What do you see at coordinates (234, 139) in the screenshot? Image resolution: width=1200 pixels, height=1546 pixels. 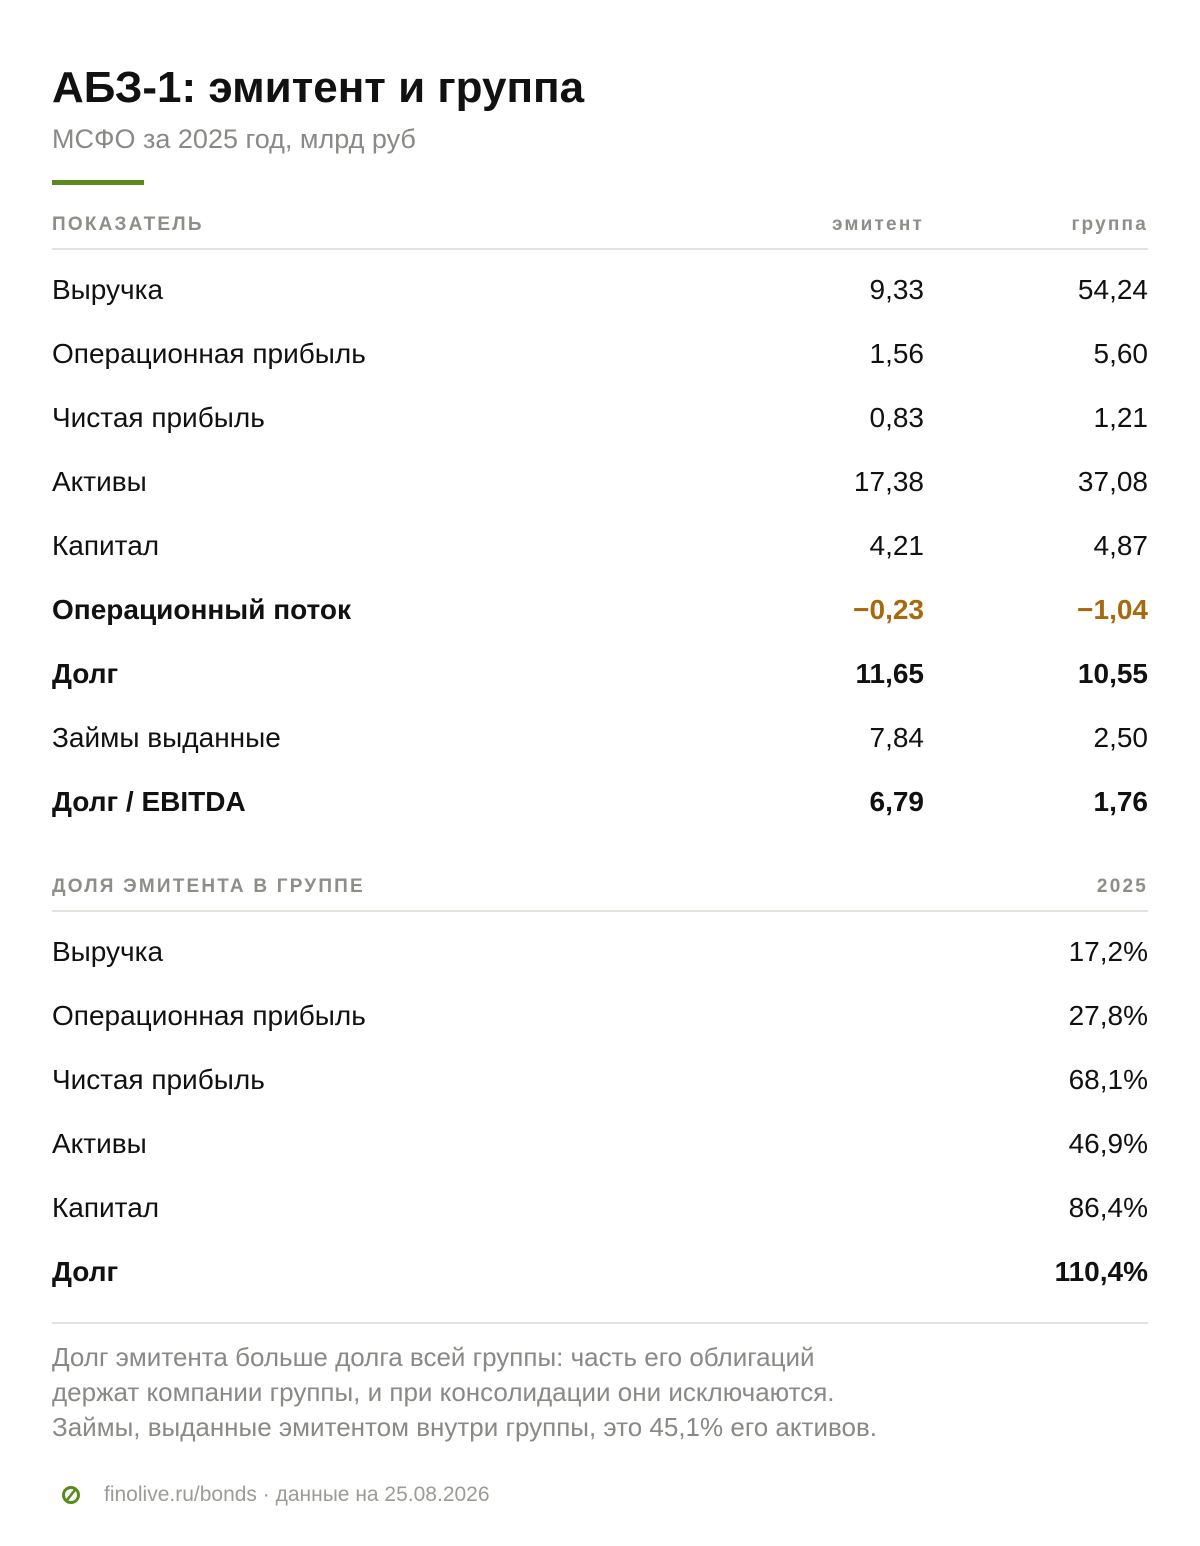 I see `page-subtitle: МСФО за 2025 год, млрд руб` at bounding box center [234, 139].